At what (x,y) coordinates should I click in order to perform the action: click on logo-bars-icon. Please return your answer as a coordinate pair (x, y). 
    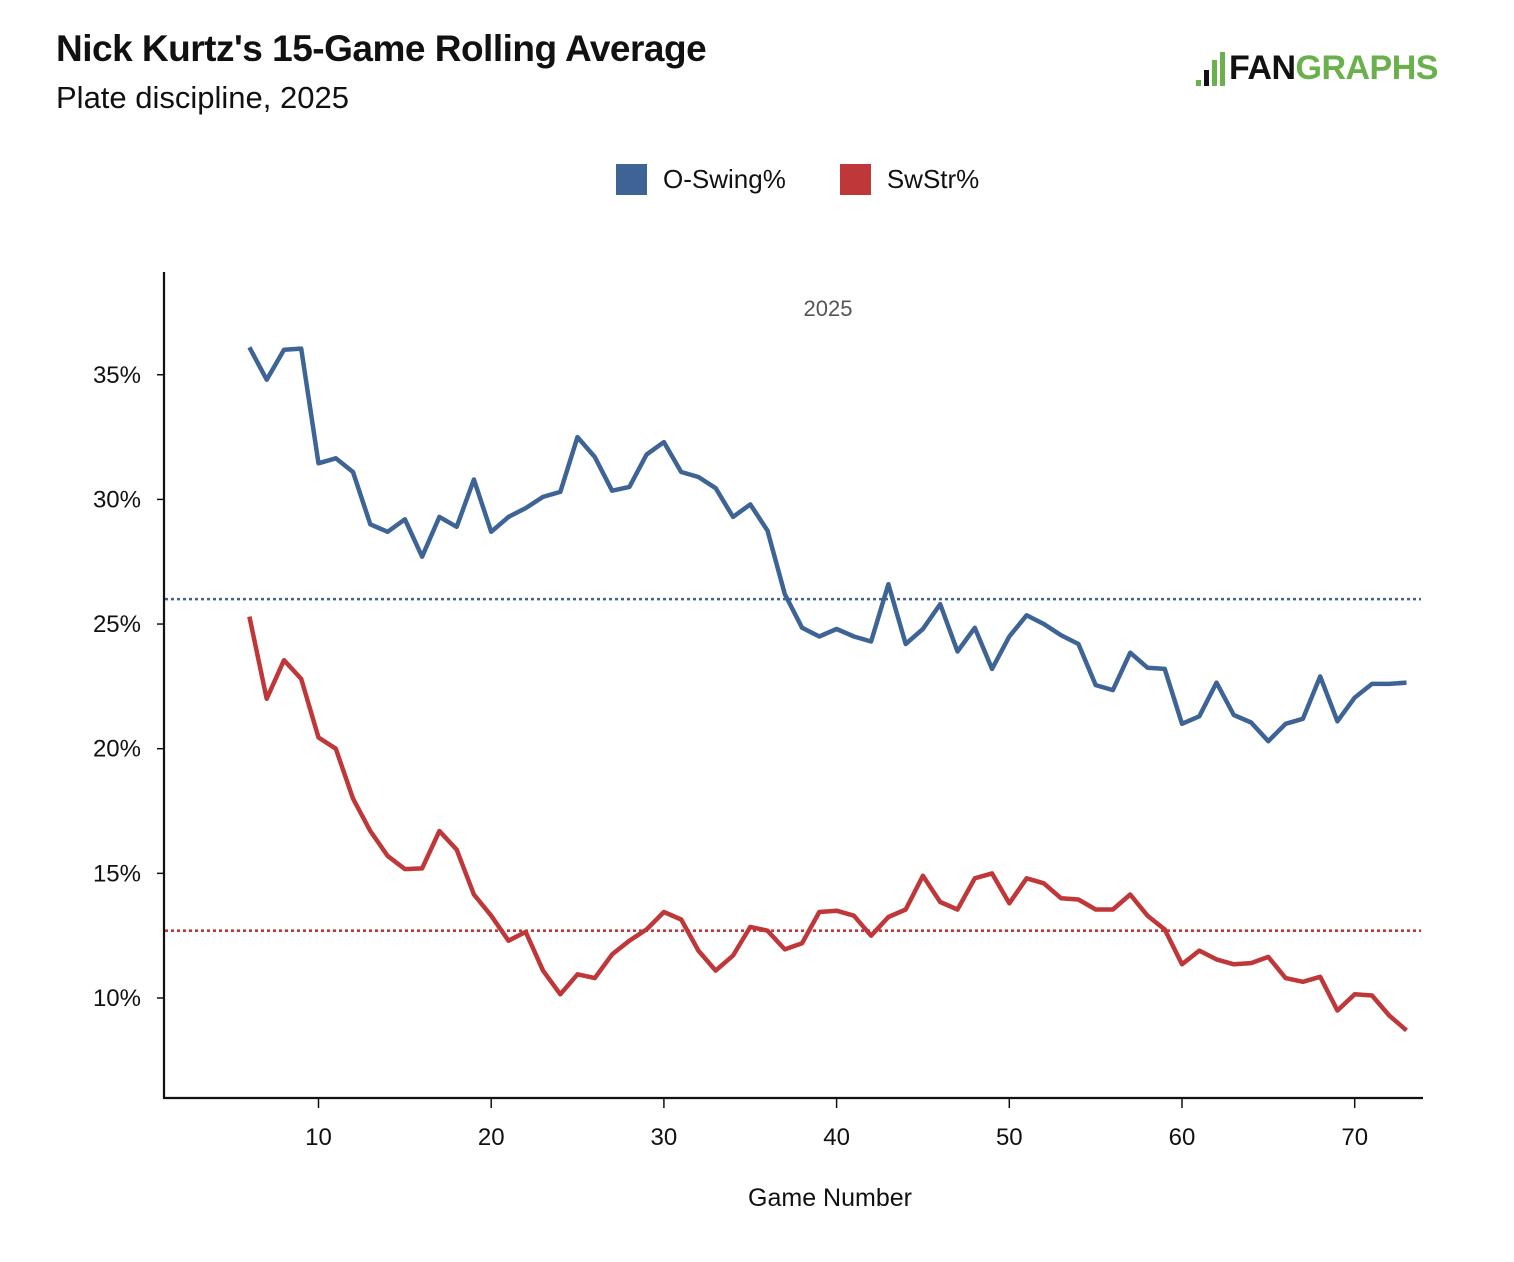
    Looking at the image, I should click on (1210, 69).